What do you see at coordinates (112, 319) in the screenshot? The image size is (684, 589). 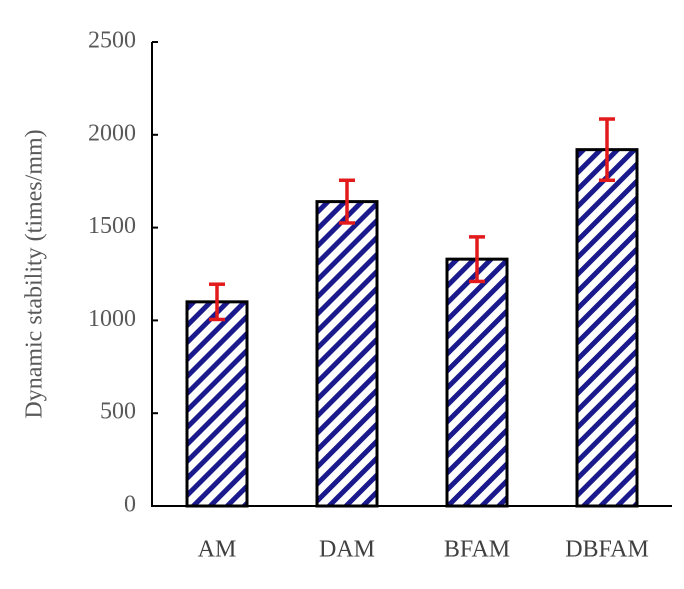 I see `y-tick-label: 1000` at bounding box center [112, 319].